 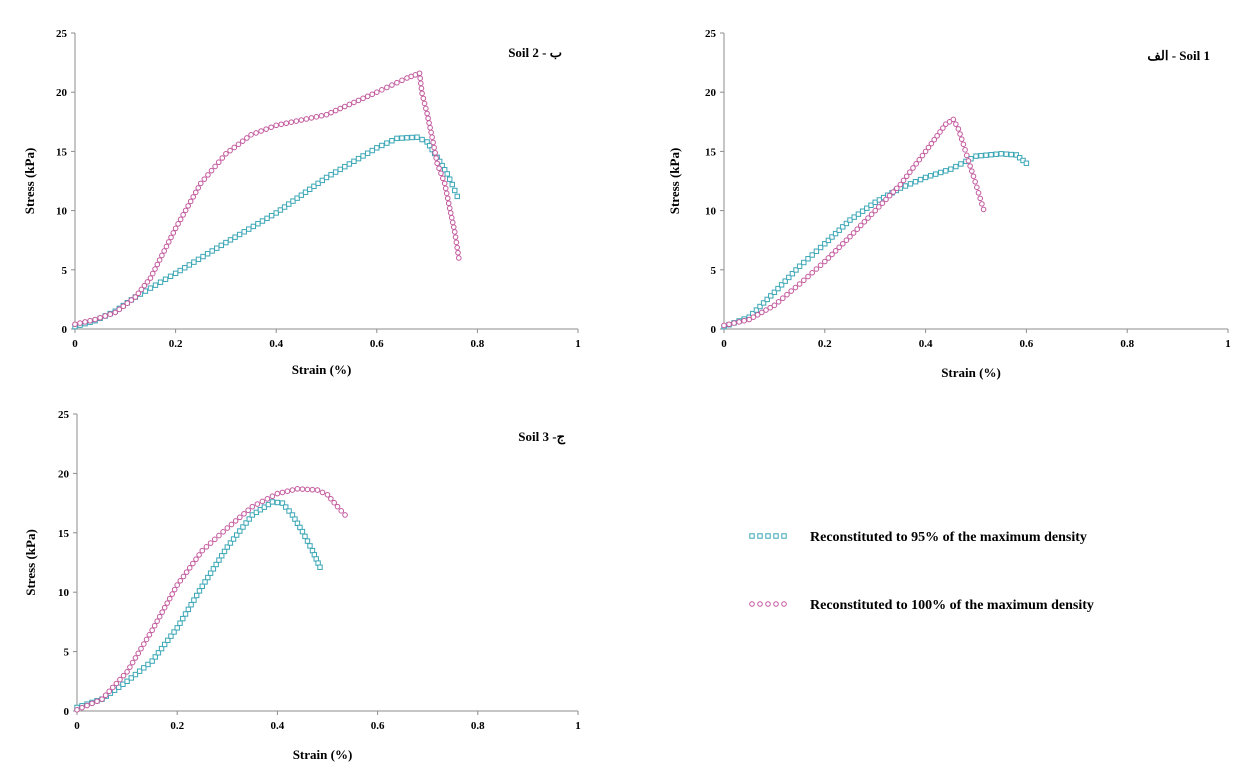 What do you see at coordinates (926, 344) in the screenshot?
I see `x-tick-label: 0.4` at bounding box center [926, 344].